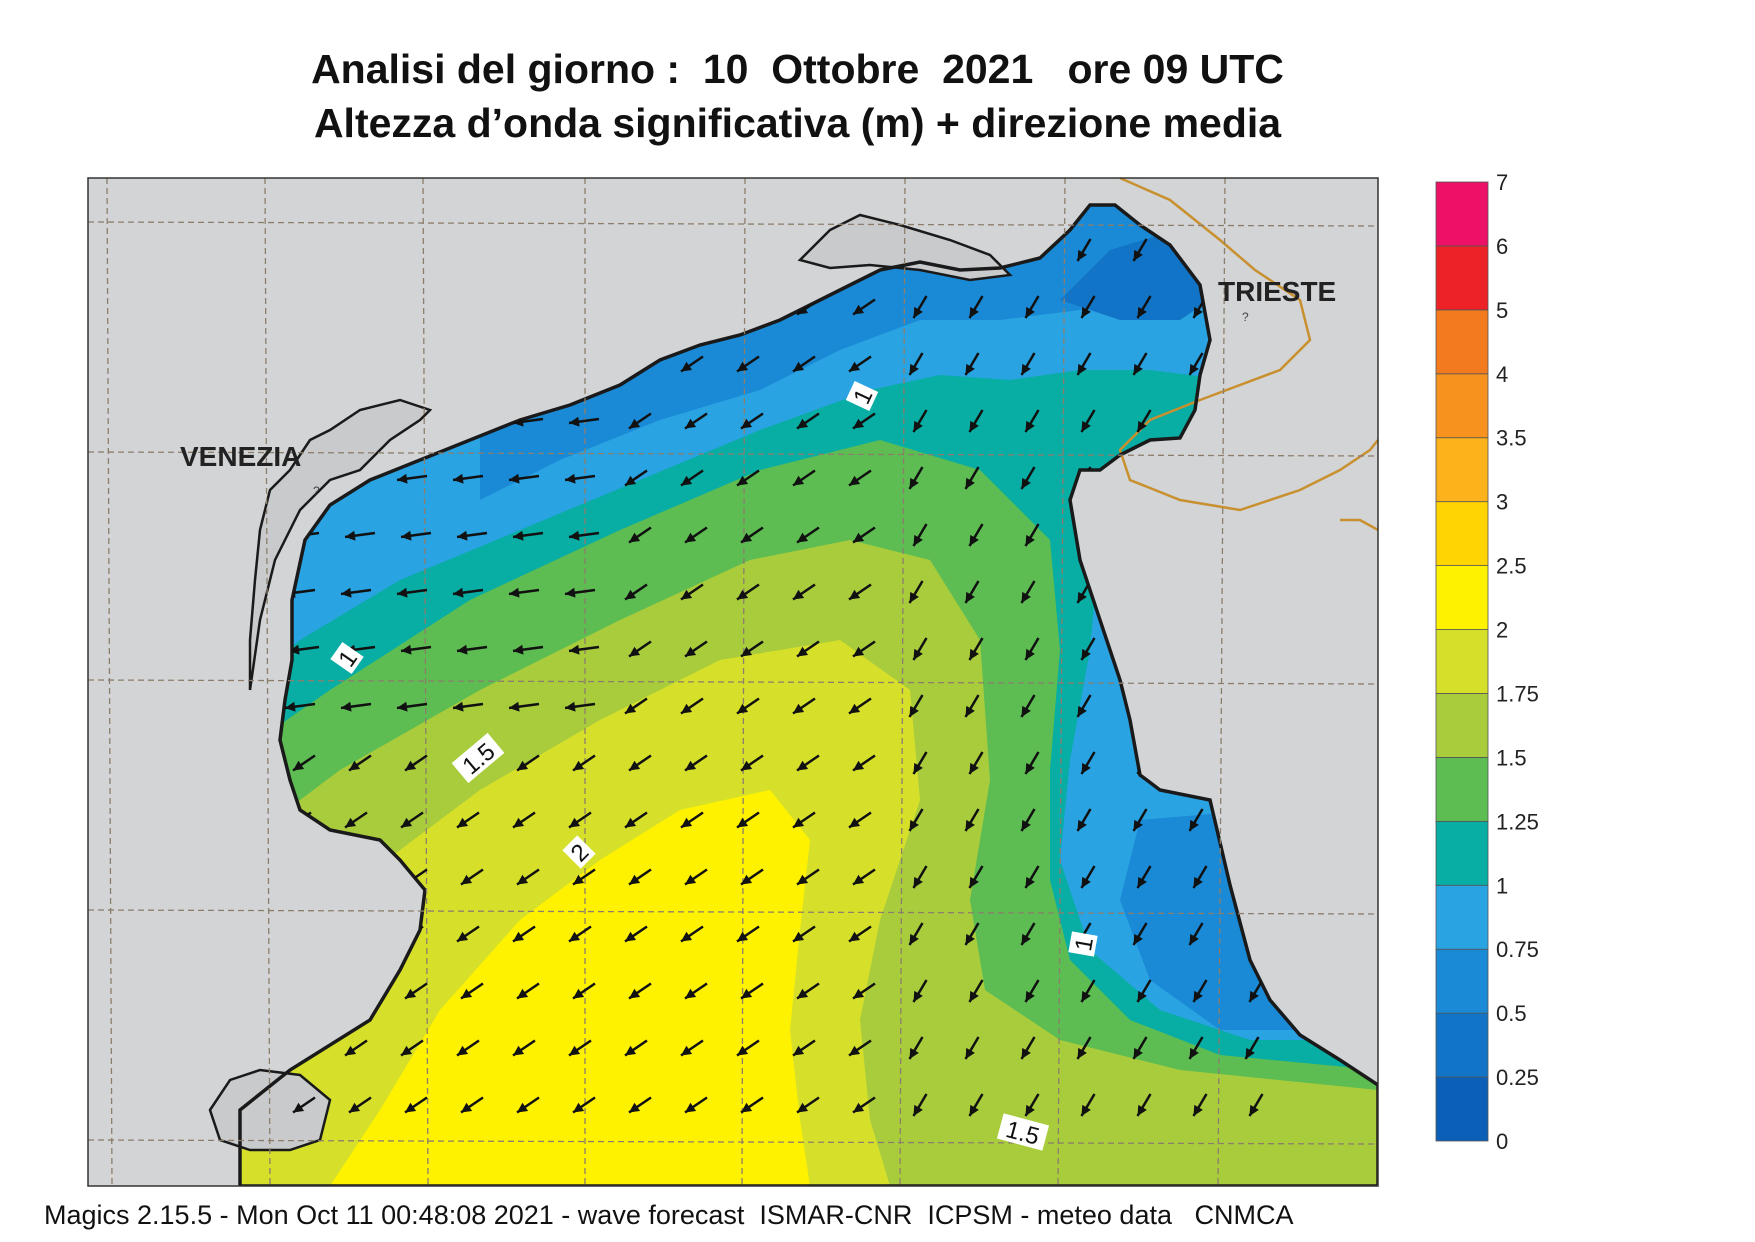 The width and height of the screenshot is (1755, 1242). What do you see at coordinates (1248, 354) in the screenshot?
I see `national-border-line` at bounding box center [1248, 354].